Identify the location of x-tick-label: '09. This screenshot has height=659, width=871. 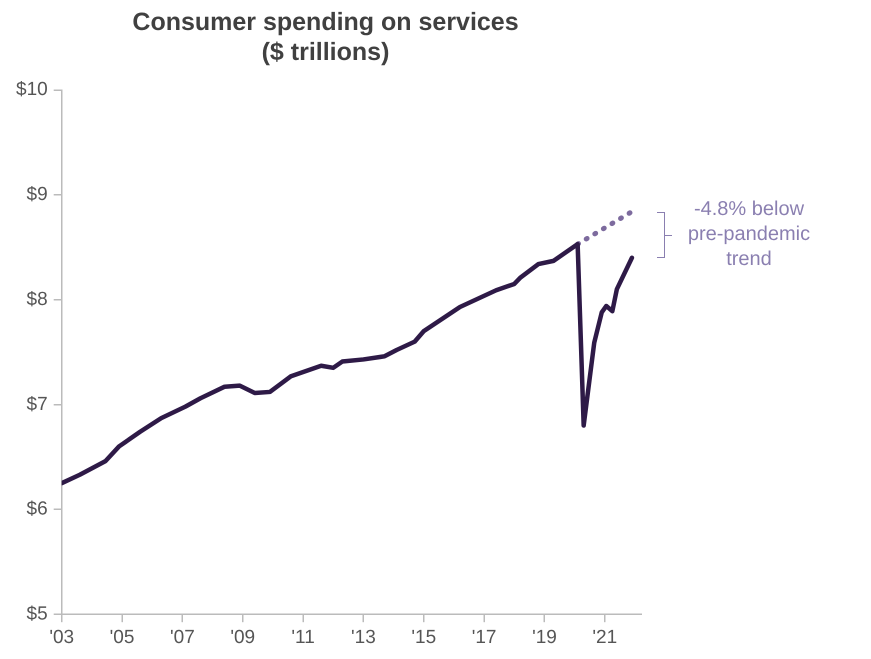
(243, 637).